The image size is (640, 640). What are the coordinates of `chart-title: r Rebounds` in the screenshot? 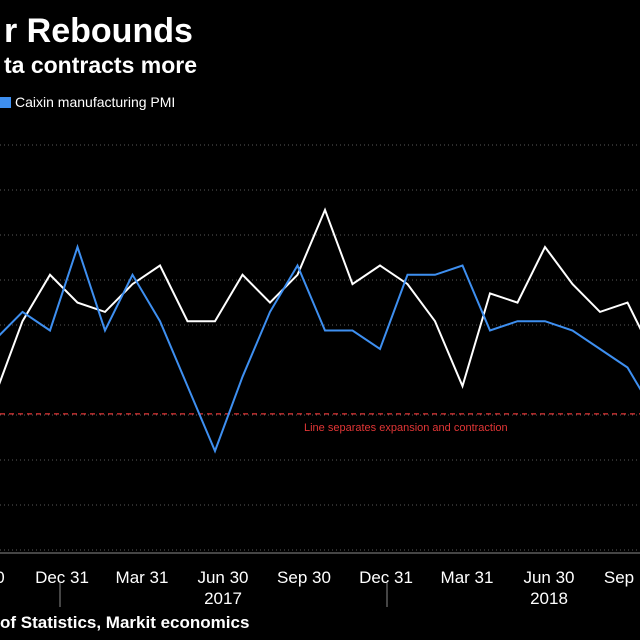 It's located at (98, 31).